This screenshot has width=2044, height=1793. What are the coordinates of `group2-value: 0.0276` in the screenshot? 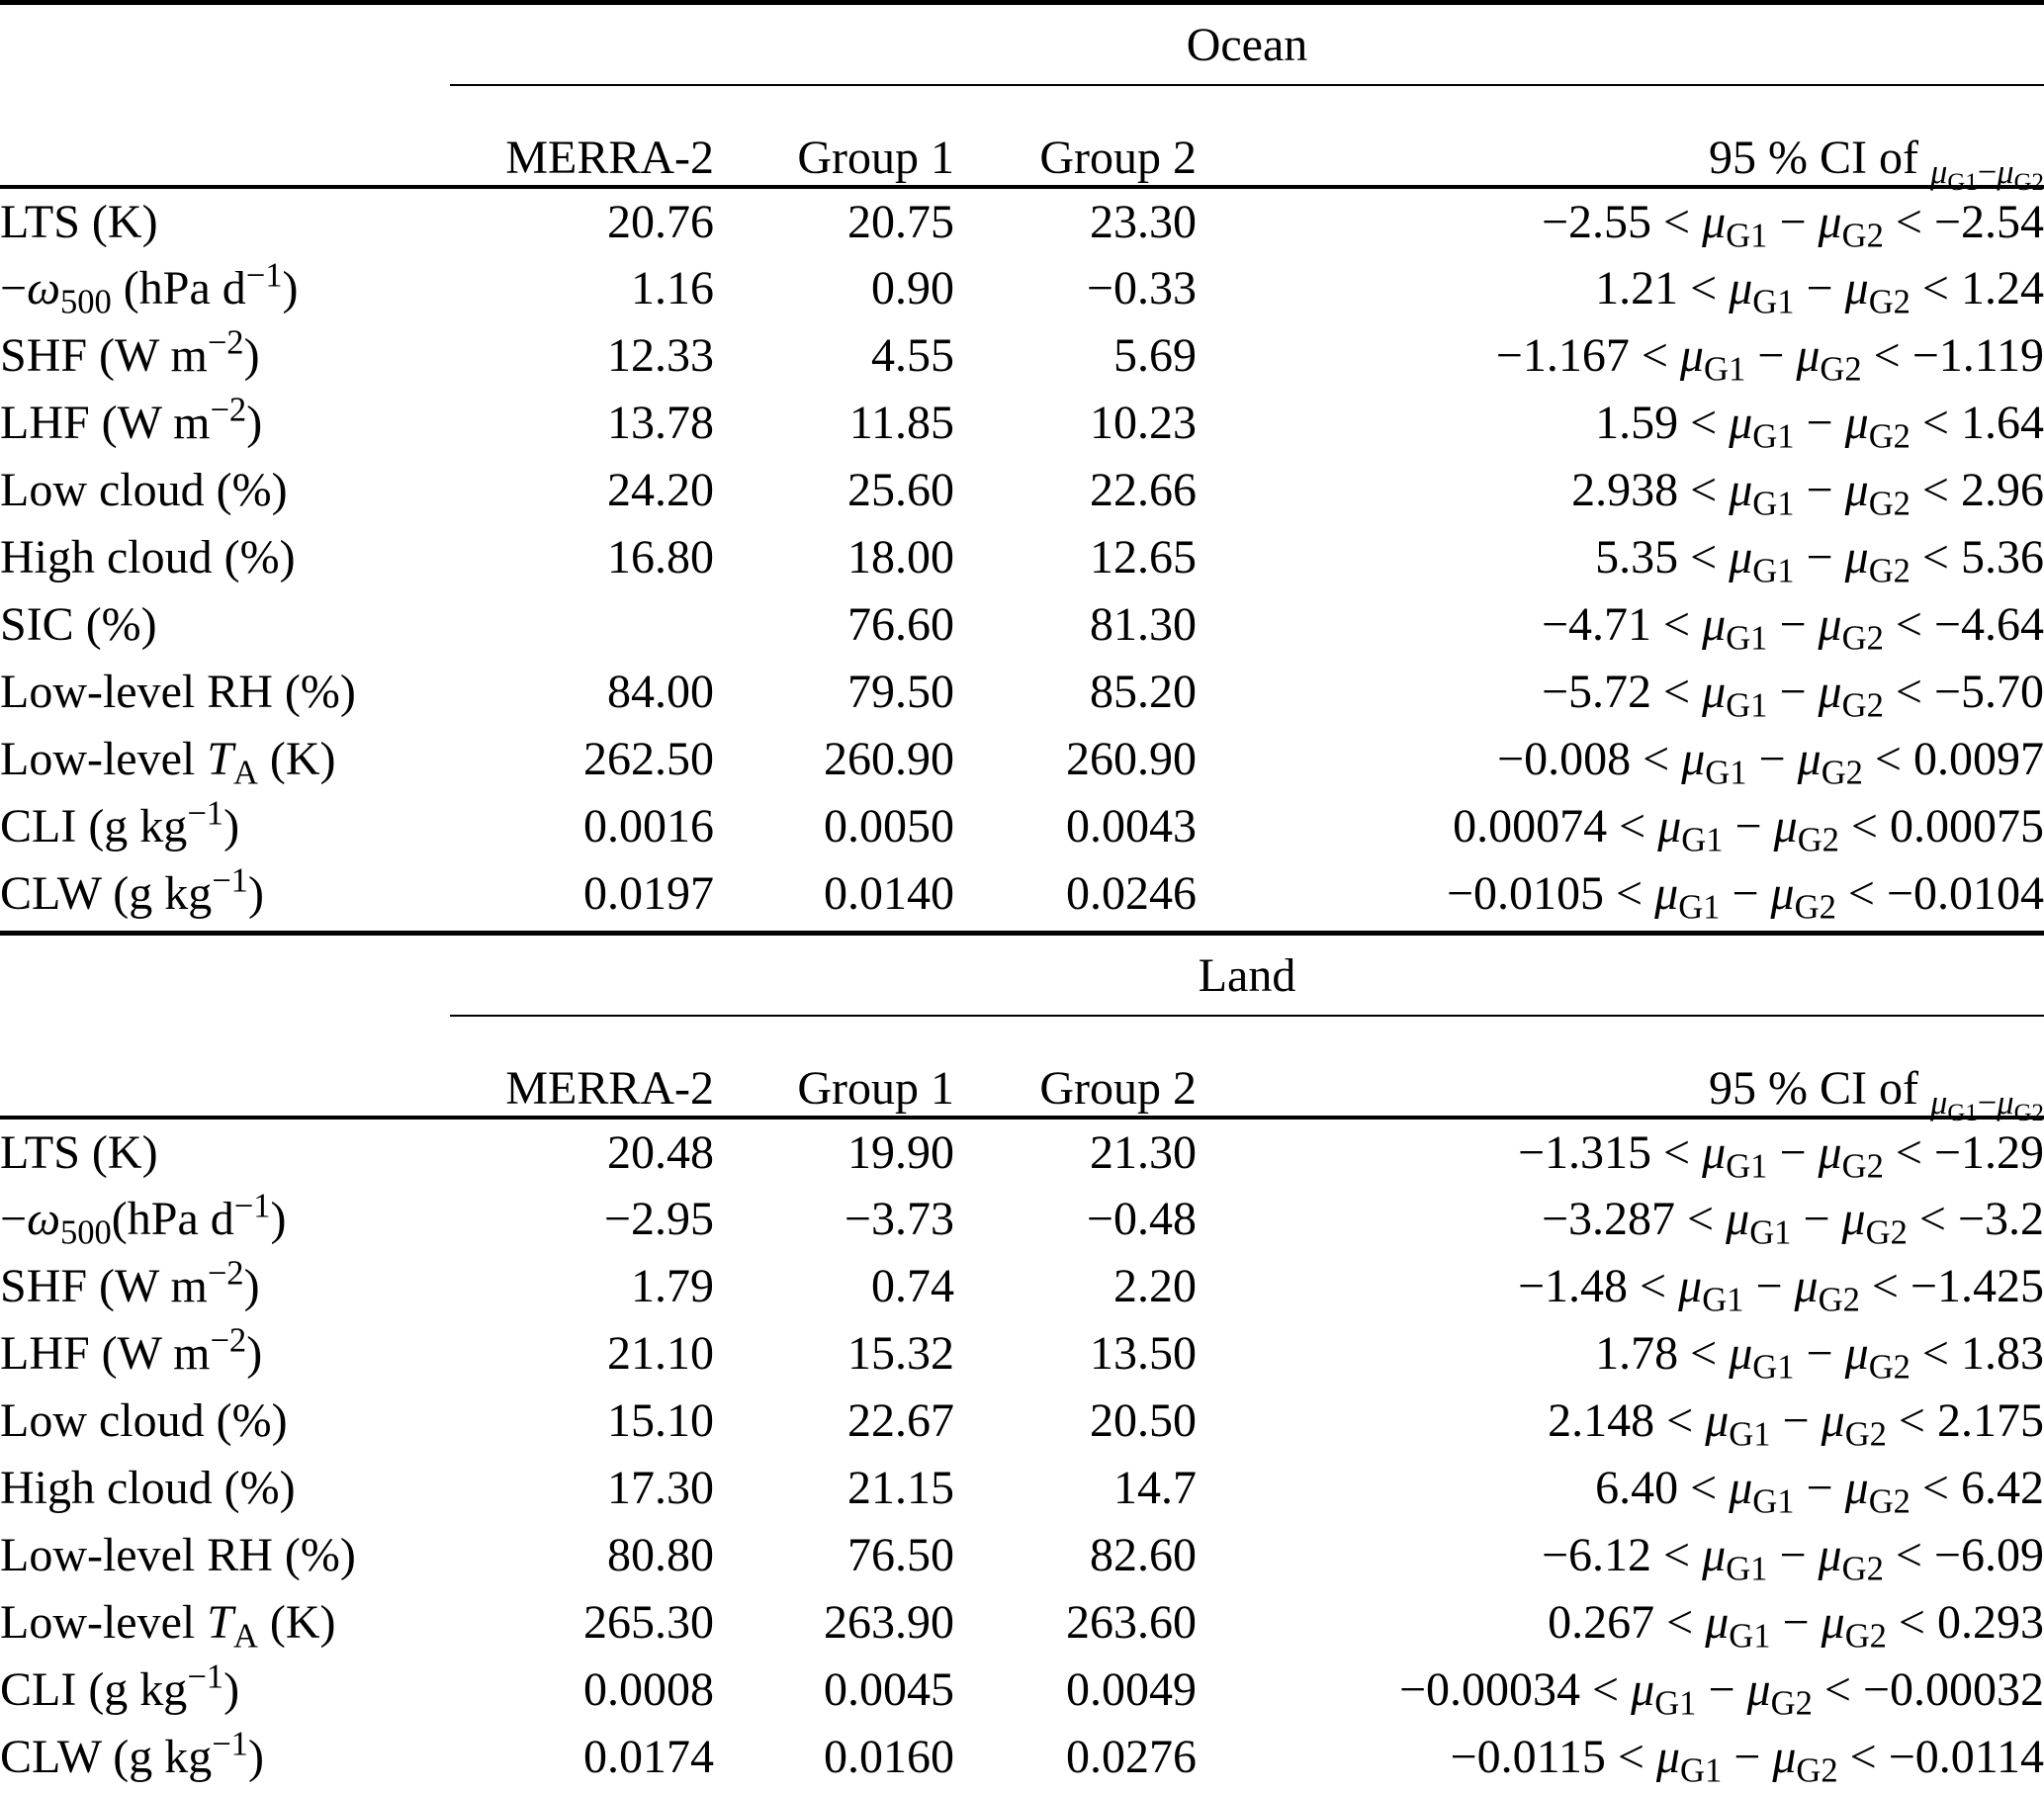 It's located at (1131, 1756).